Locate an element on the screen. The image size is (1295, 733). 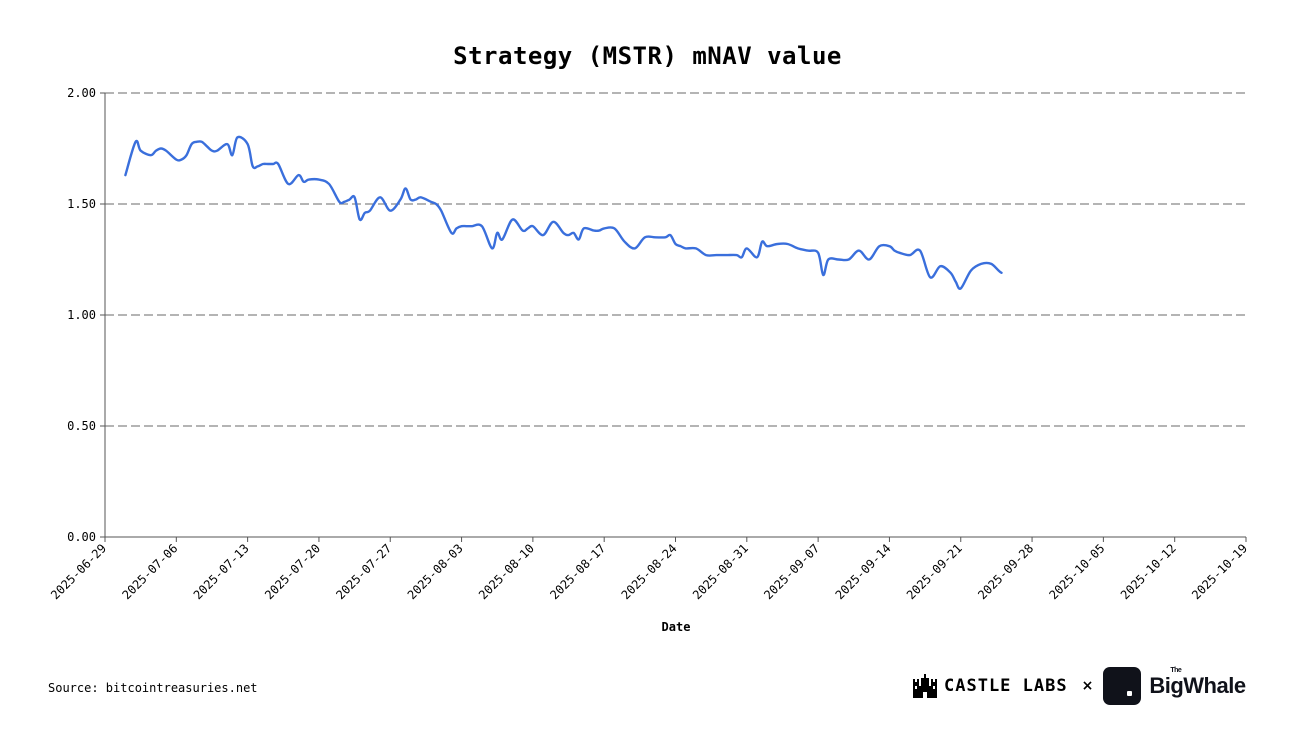
castle-icon is located at coordinates (925, 686).